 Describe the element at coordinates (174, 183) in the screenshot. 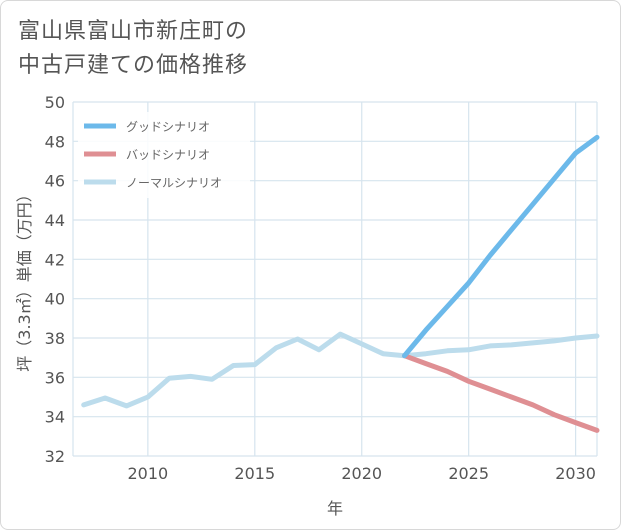

I see `legend-label-2: ノーマルシナリオ` at that location.